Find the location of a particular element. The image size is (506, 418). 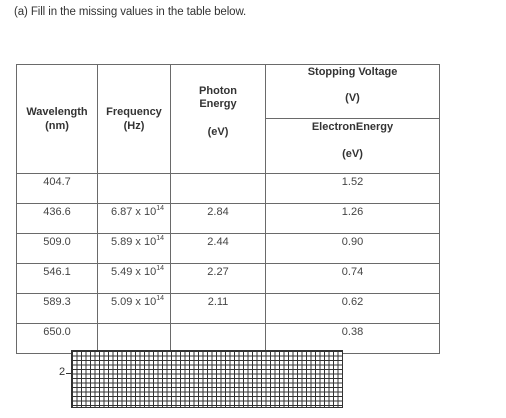

header-row-bottom: ElectronEnergy (eV) is located at coordinates (228, 146).